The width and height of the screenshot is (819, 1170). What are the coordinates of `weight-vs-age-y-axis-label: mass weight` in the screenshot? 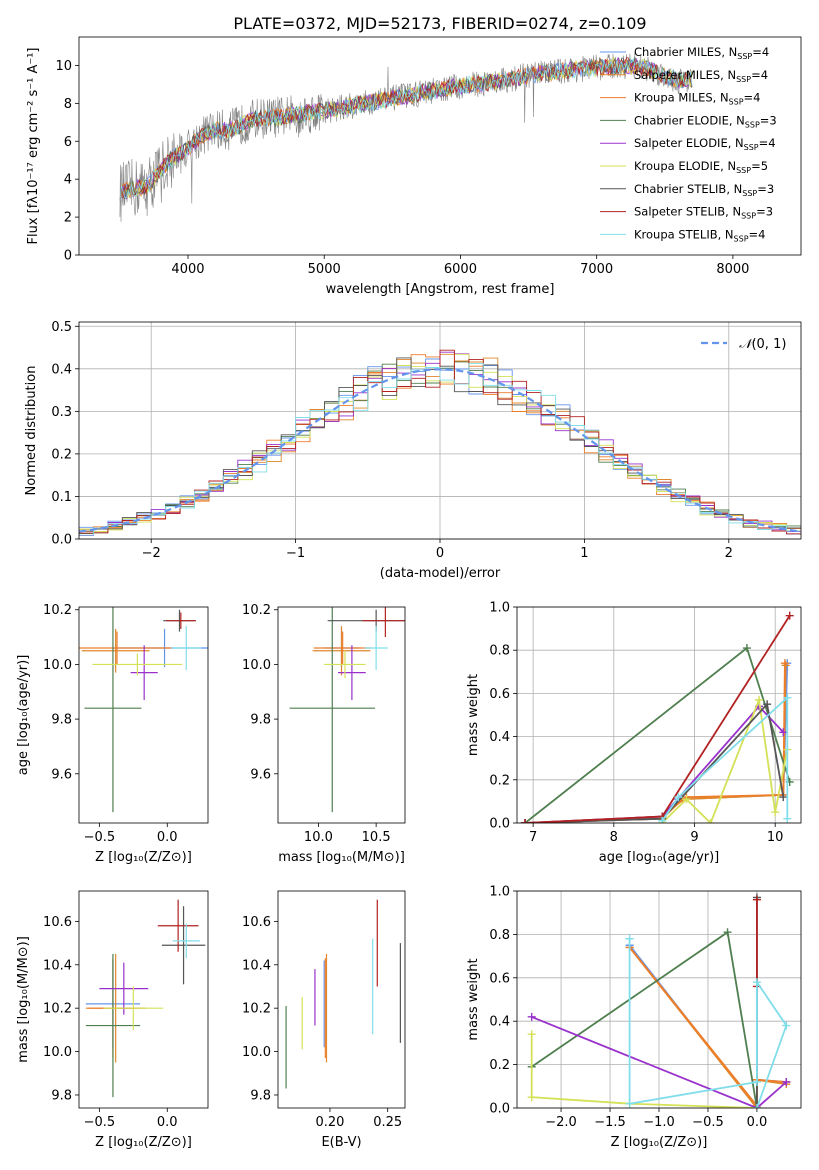 It's located at (473, 715).